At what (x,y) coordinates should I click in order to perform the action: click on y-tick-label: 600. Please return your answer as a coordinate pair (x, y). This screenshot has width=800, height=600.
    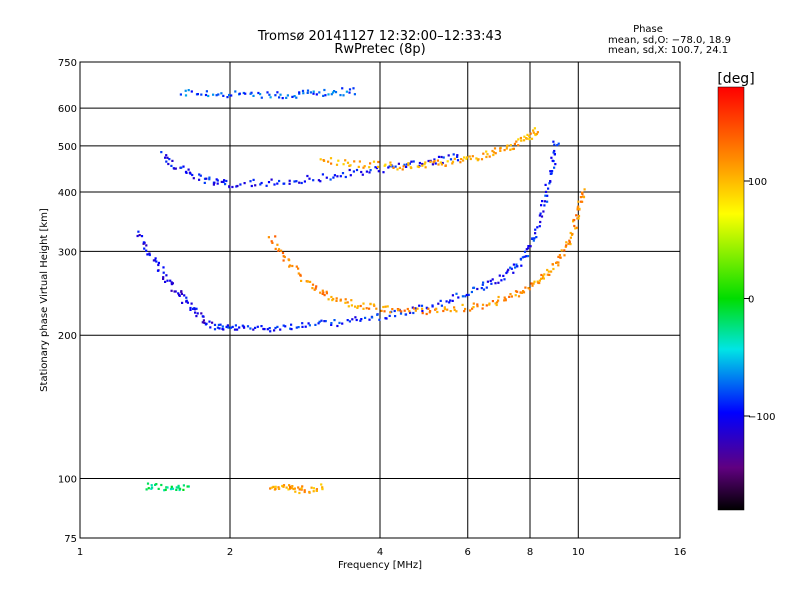
    Looking at the image, I should click on (67, 109).